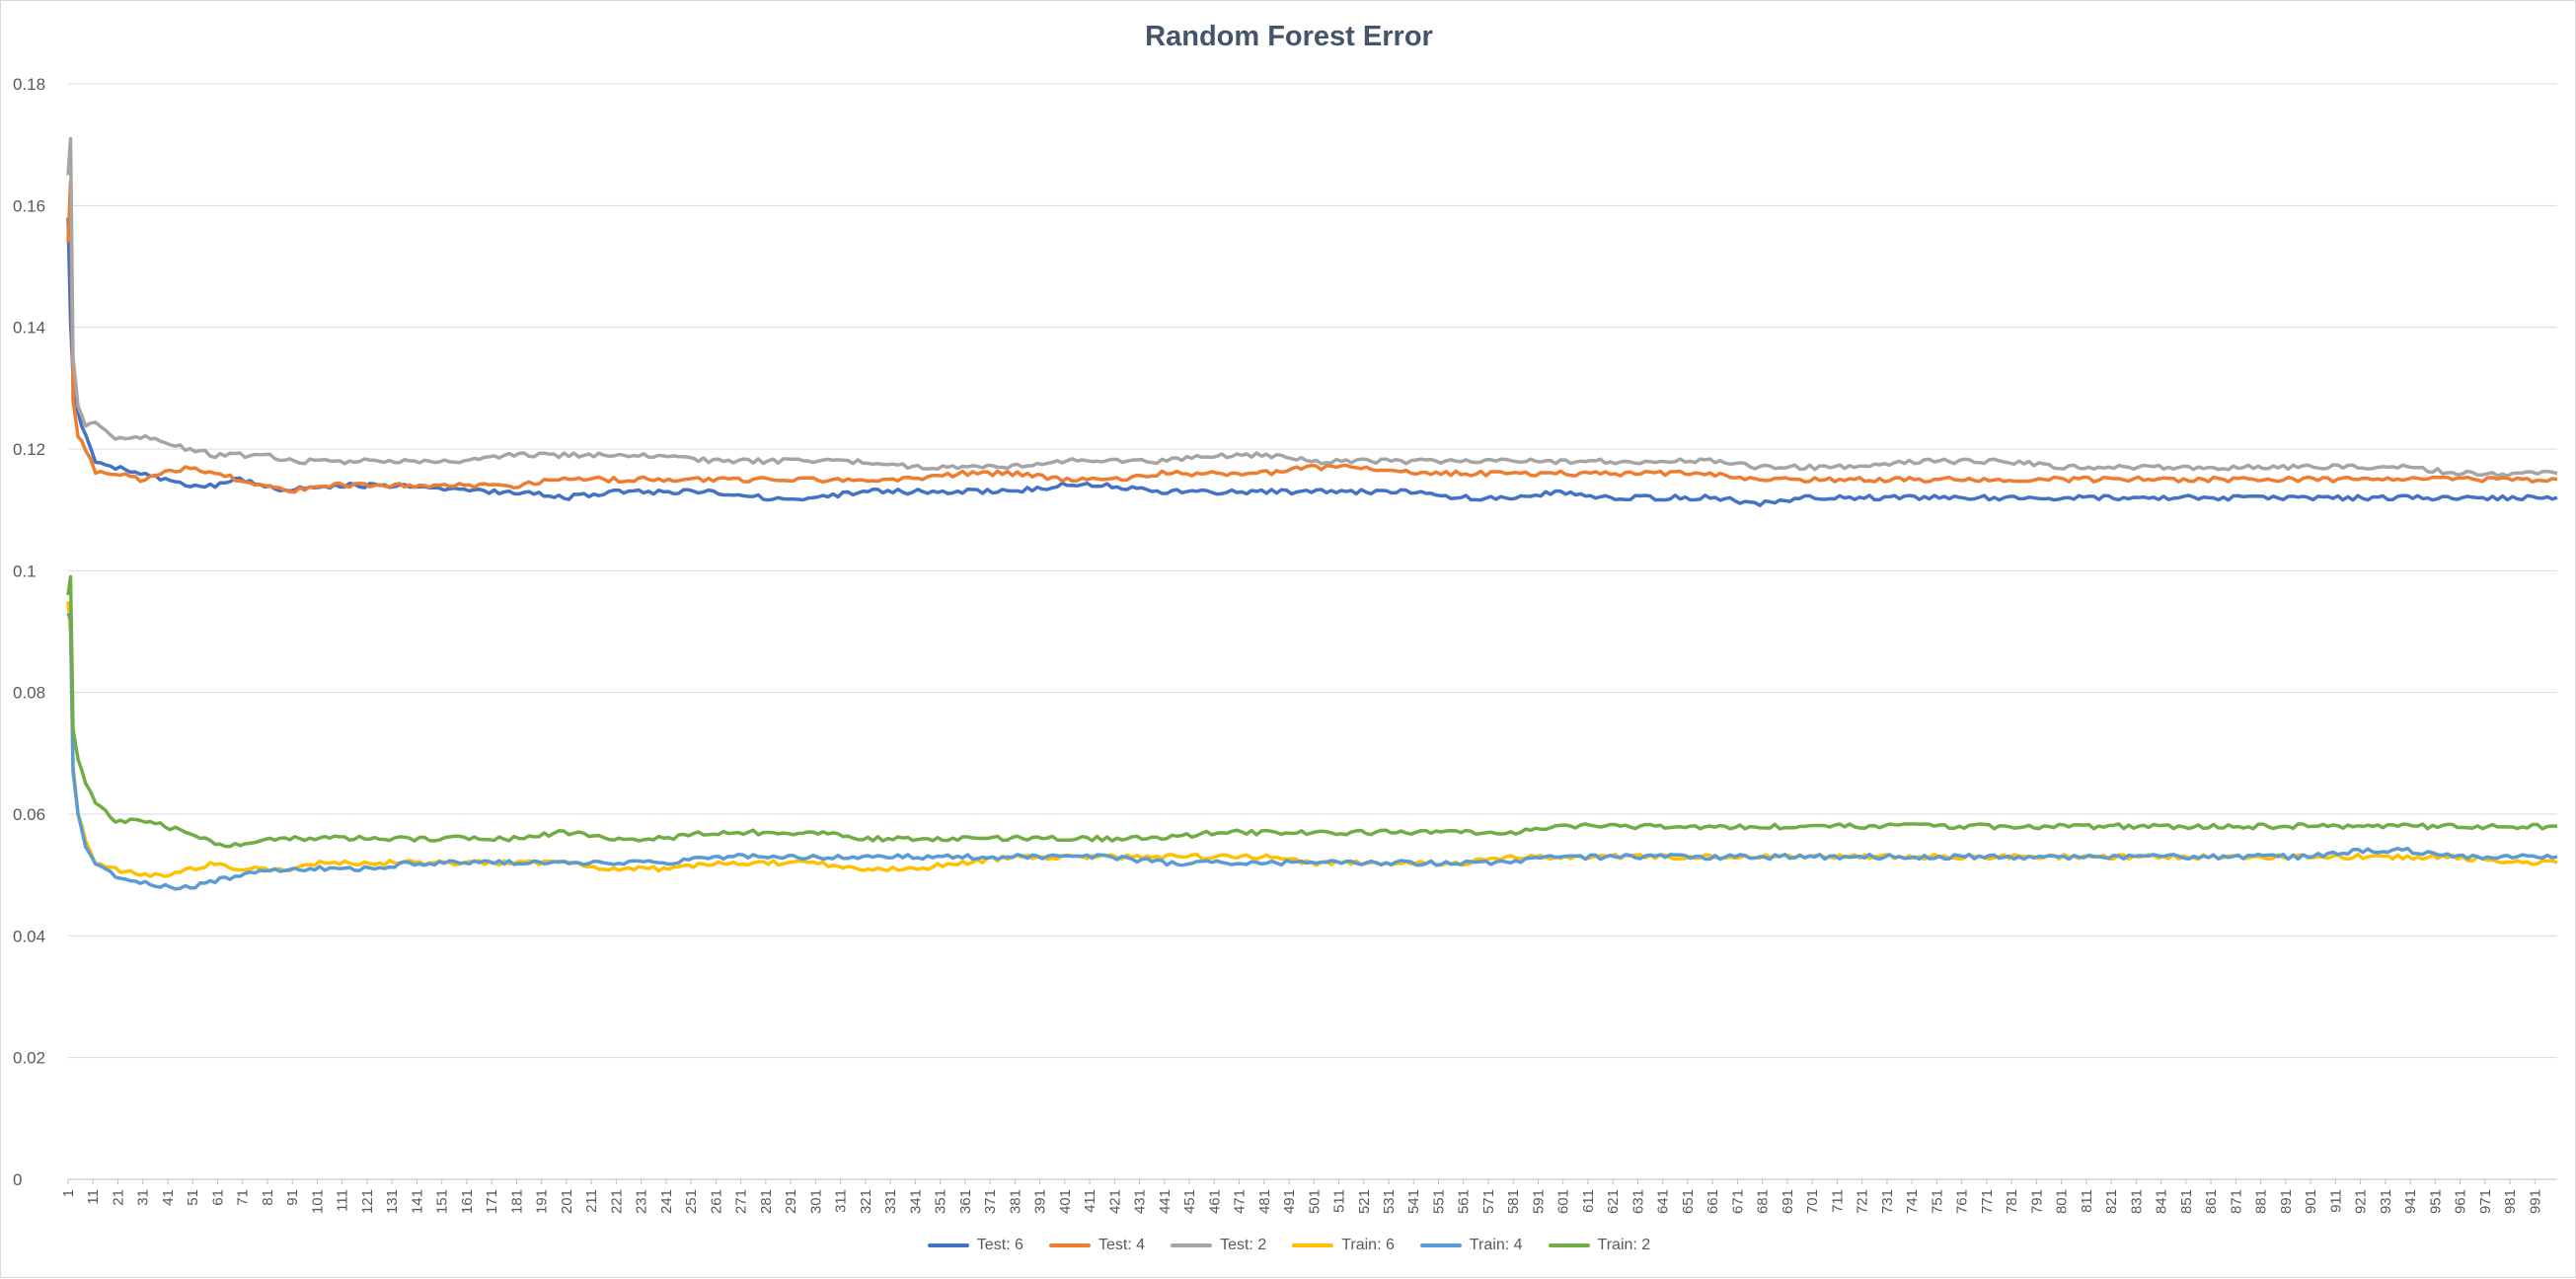 The height and width of the screenshot is (1279, 2576). What do you see at coordinates (243, 1197) in the screenshot?
I see `x-tick-label: 71` at bounding box center [243, 1197].